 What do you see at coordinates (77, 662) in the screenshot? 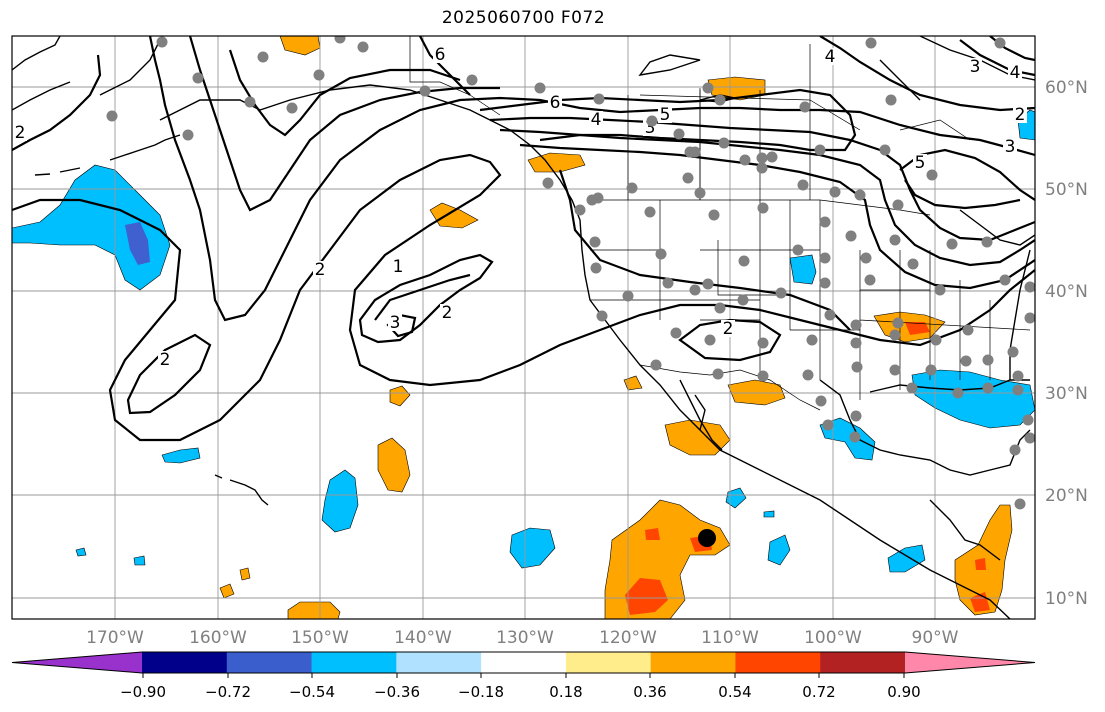
I see `colorbar-extend-low` at bounding box center [77, 662].